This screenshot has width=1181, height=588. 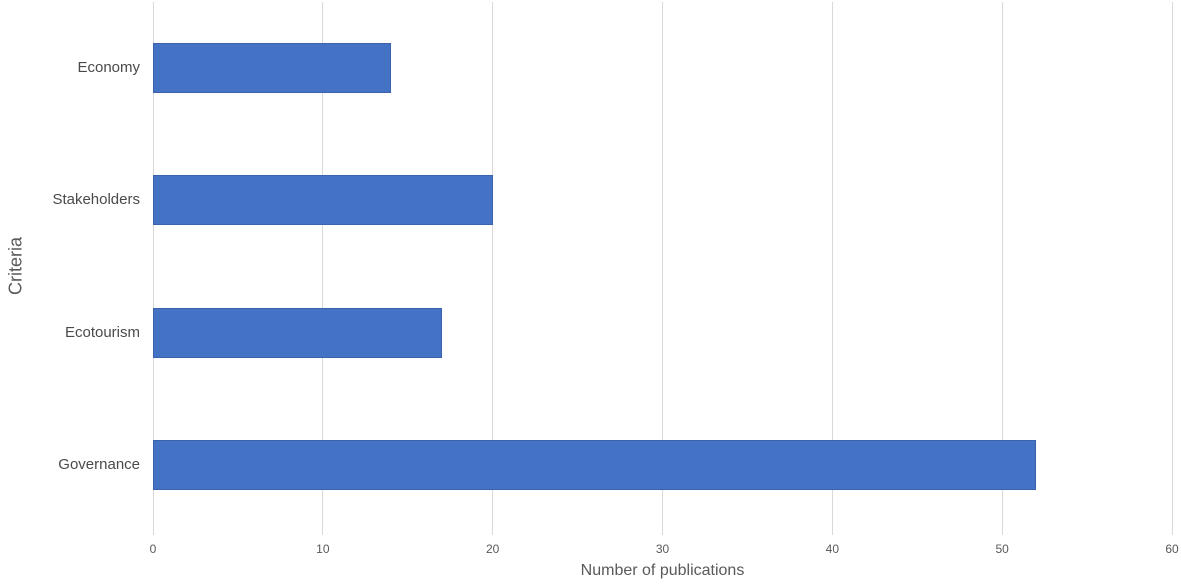 I want to click on category-label-stakeholders: Stakeholders, so click(x=96, y=200).